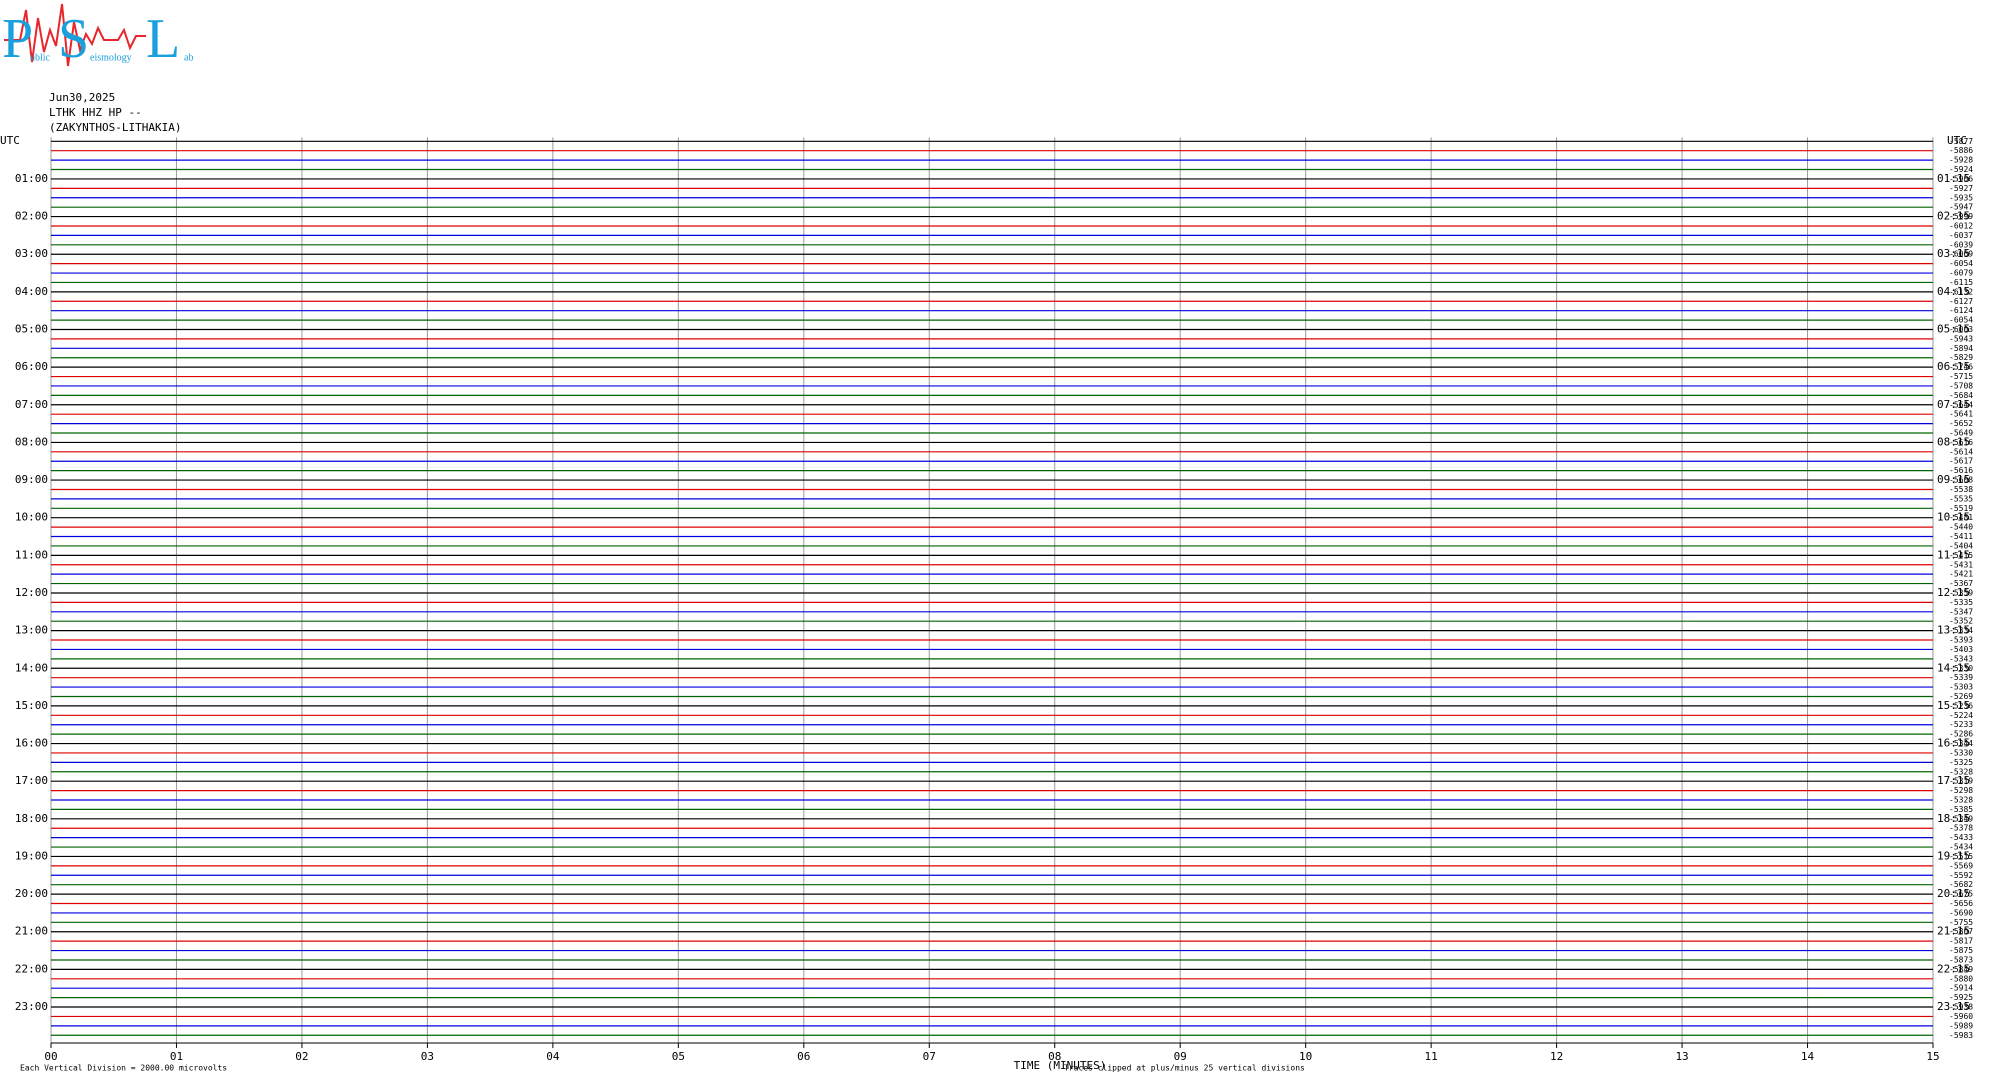  Describe the element at coordinates (31, 931) in the screenshot. I see `row-label-left: 21:00` at that location.